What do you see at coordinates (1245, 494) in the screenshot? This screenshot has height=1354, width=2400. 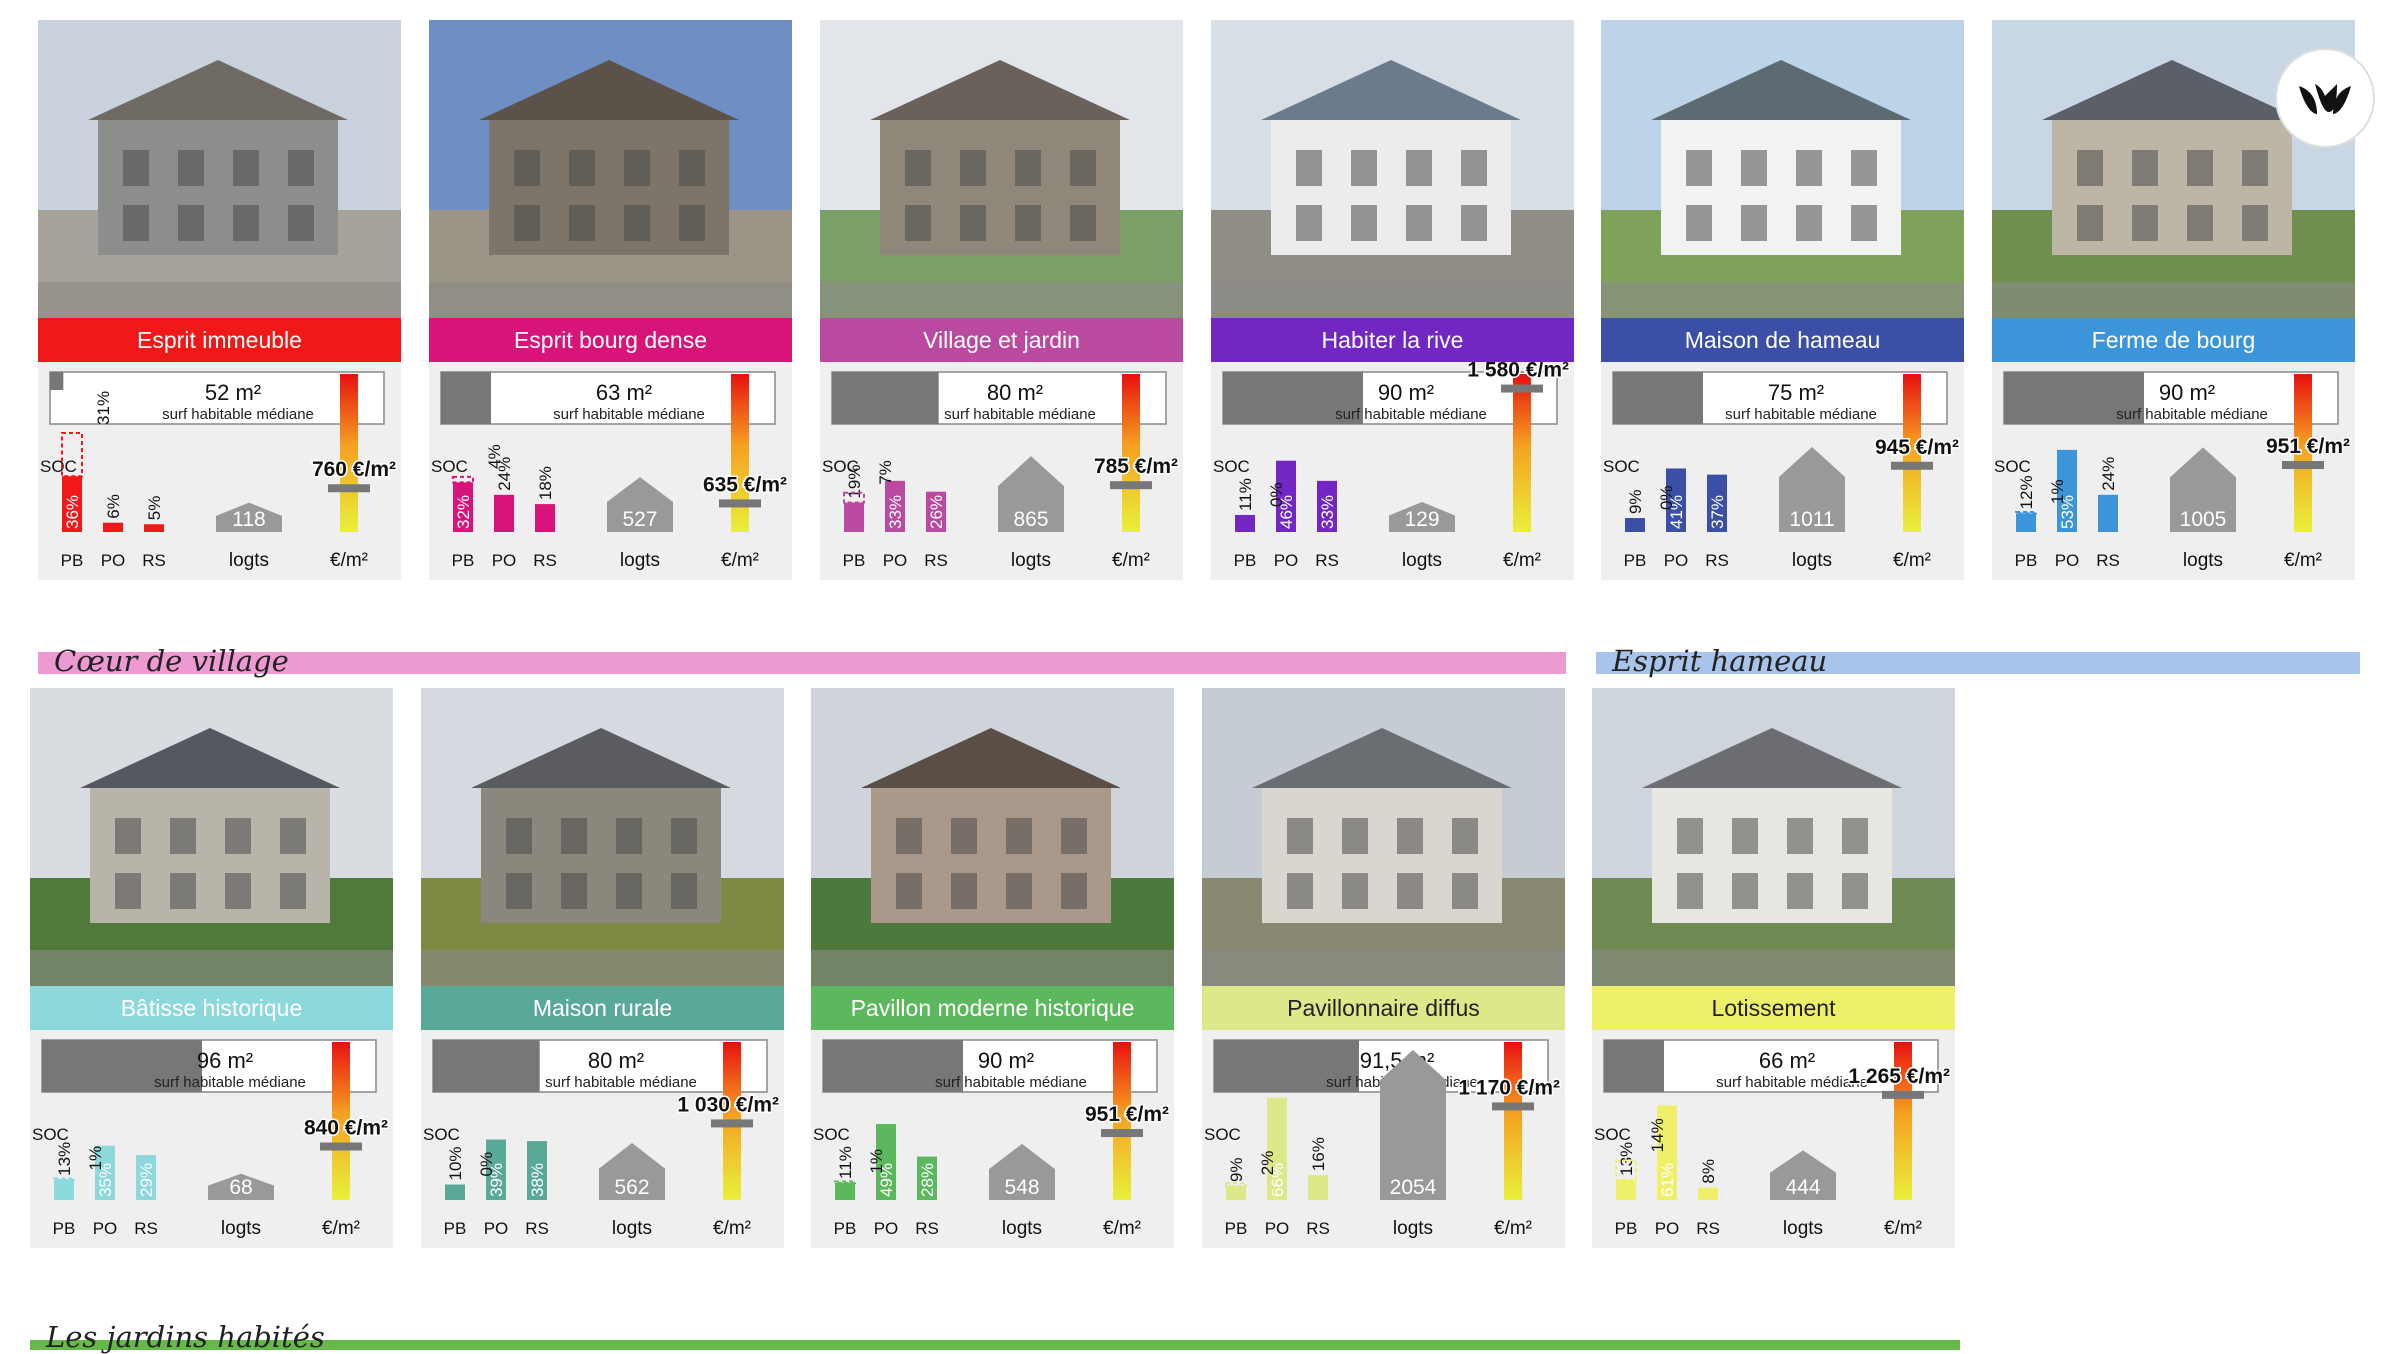 I see `bar-value-label: 11%` at bounding box center [1245, 494].